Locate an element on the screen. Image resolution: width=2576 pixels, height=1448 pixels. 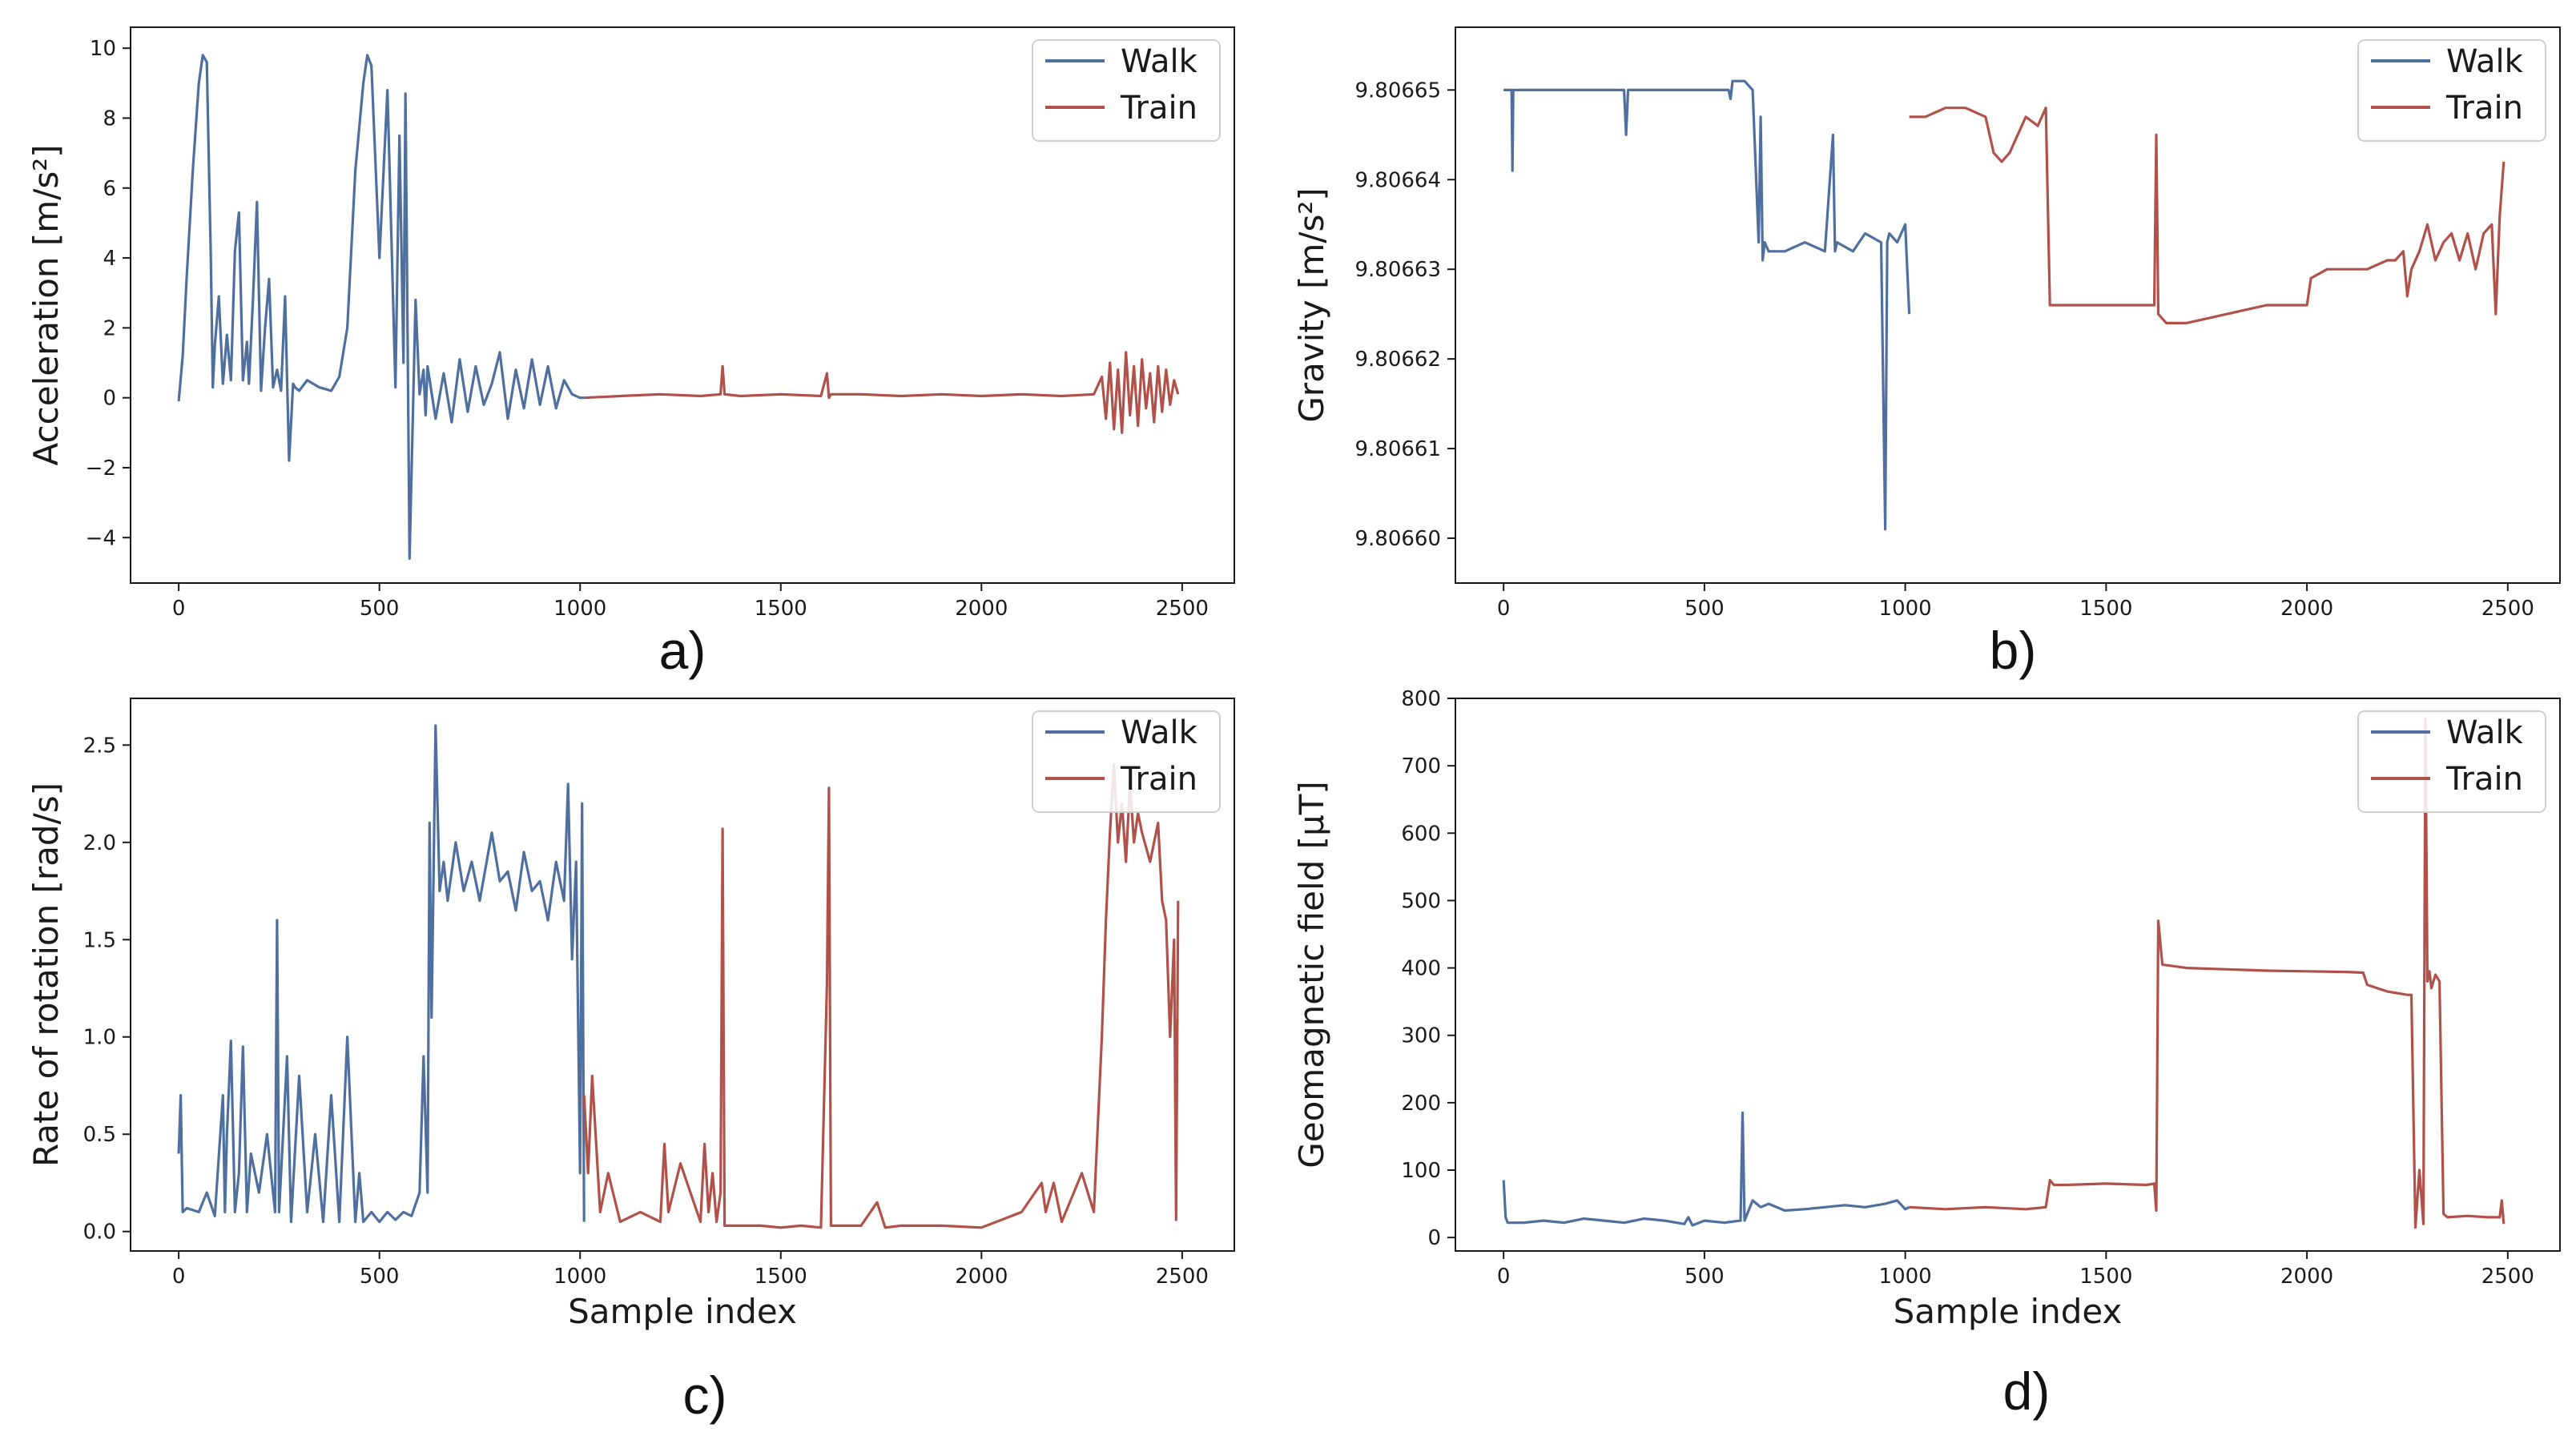
y-tick-label: 700 is located at coordinates (1421, 766).